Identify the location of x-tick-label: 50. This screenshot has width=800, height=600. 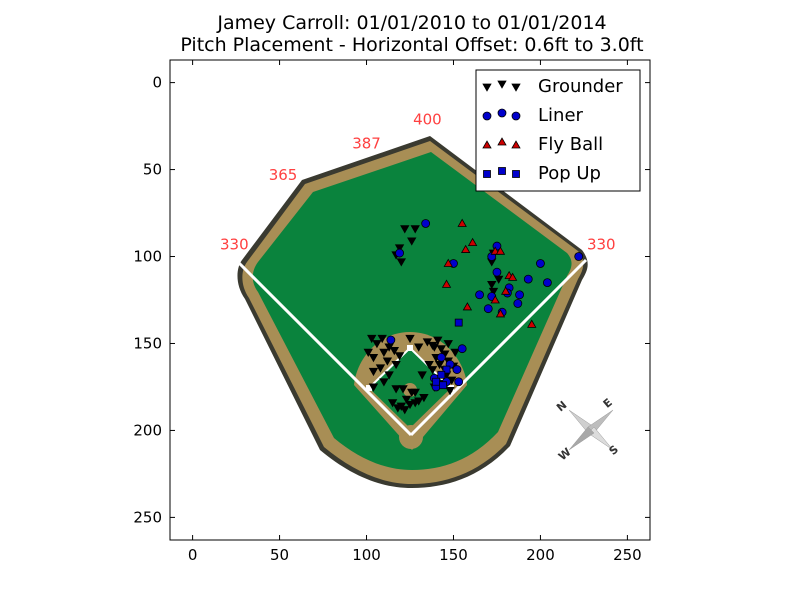
(279, 555).